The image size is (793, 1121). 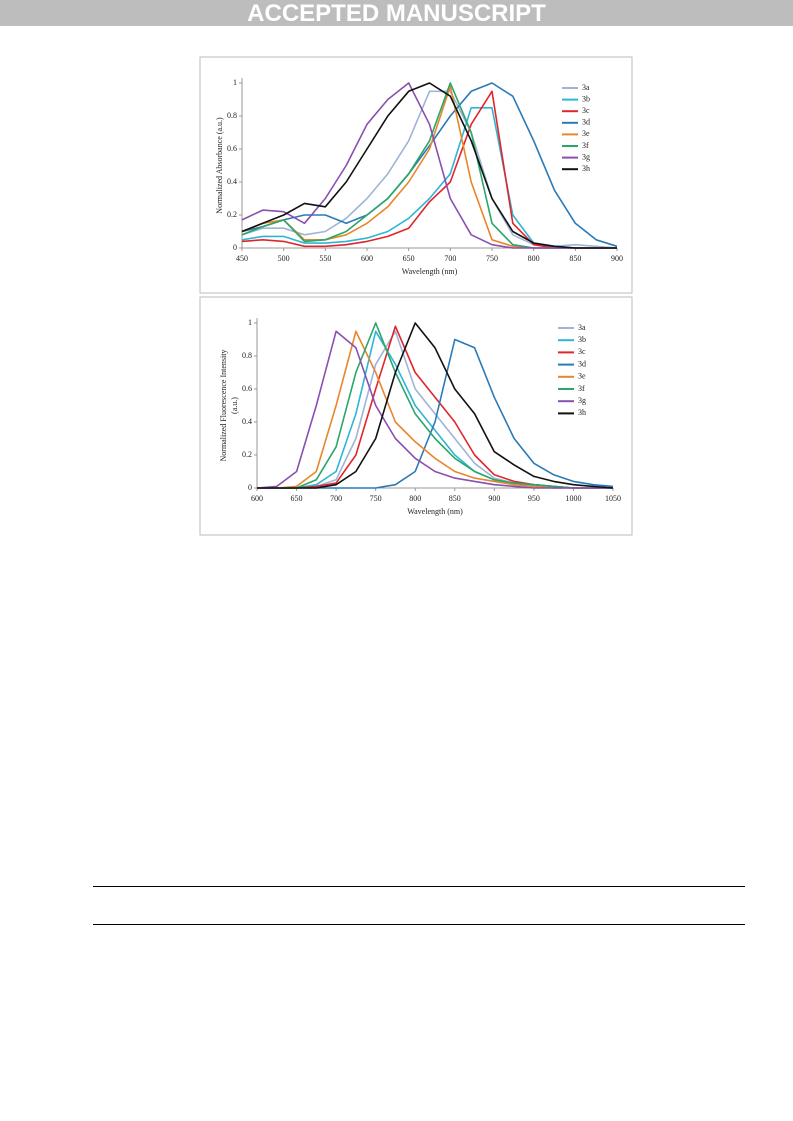 I want to click on x-tick-label: 950, so click(x=534, y=498).